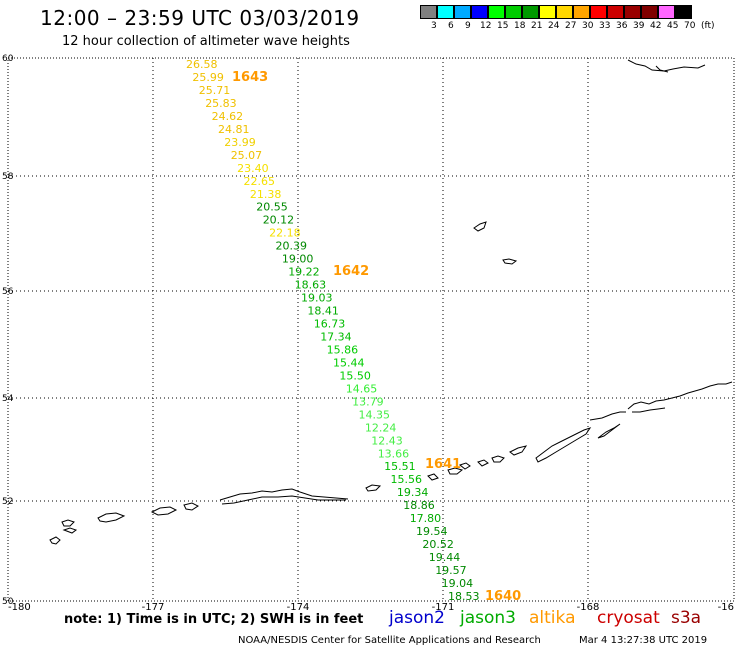 This screenshot has width=740, height=650. Describe the element at coordinates (200, 18) in the screenshot. I see `page-title: 12:00 – 23:59 UTC 03/03/2019` at that location.